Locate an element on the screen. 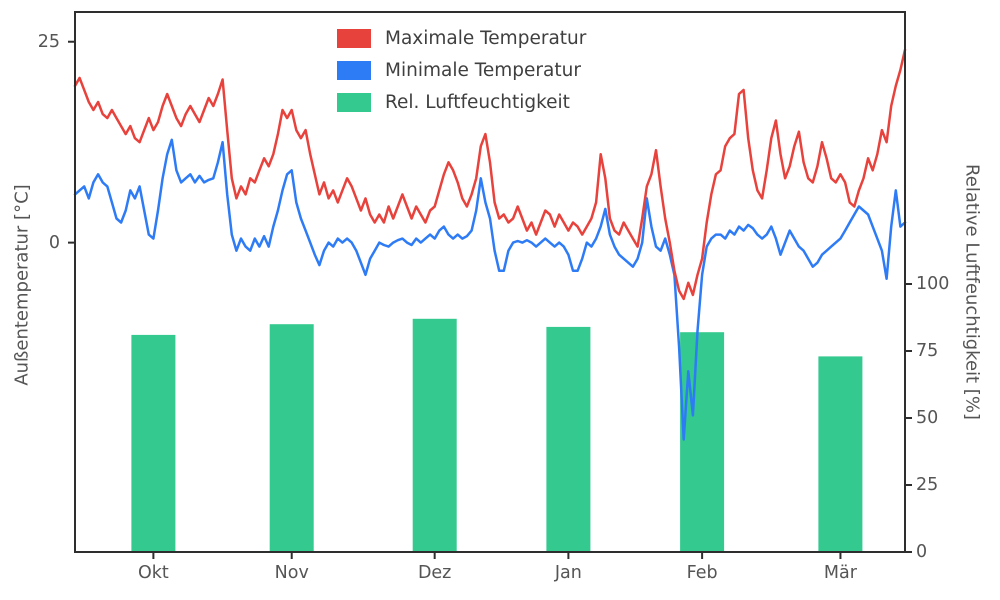 This screenshot has width=1000, height=600. right-tick-label-25: 25 is located at coordinates (927, 485).